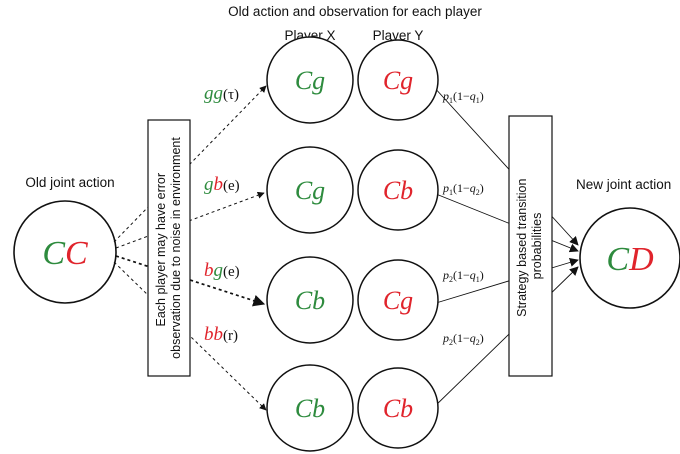  What do you see at coordinates (176, 248) in the screenshot?
I see `noise-box-line-2: observation due to noise in environment` at bounding box center [176, 248].